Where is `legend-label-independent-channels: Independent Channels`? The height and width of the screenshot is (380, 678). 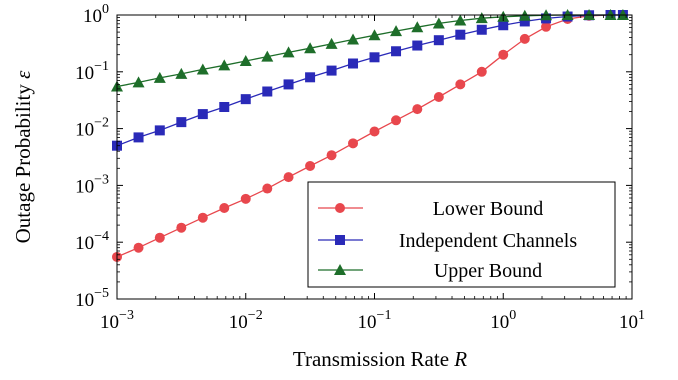
legend-label-independent-channels: Independent Channels is located at coordinates (488, 241).